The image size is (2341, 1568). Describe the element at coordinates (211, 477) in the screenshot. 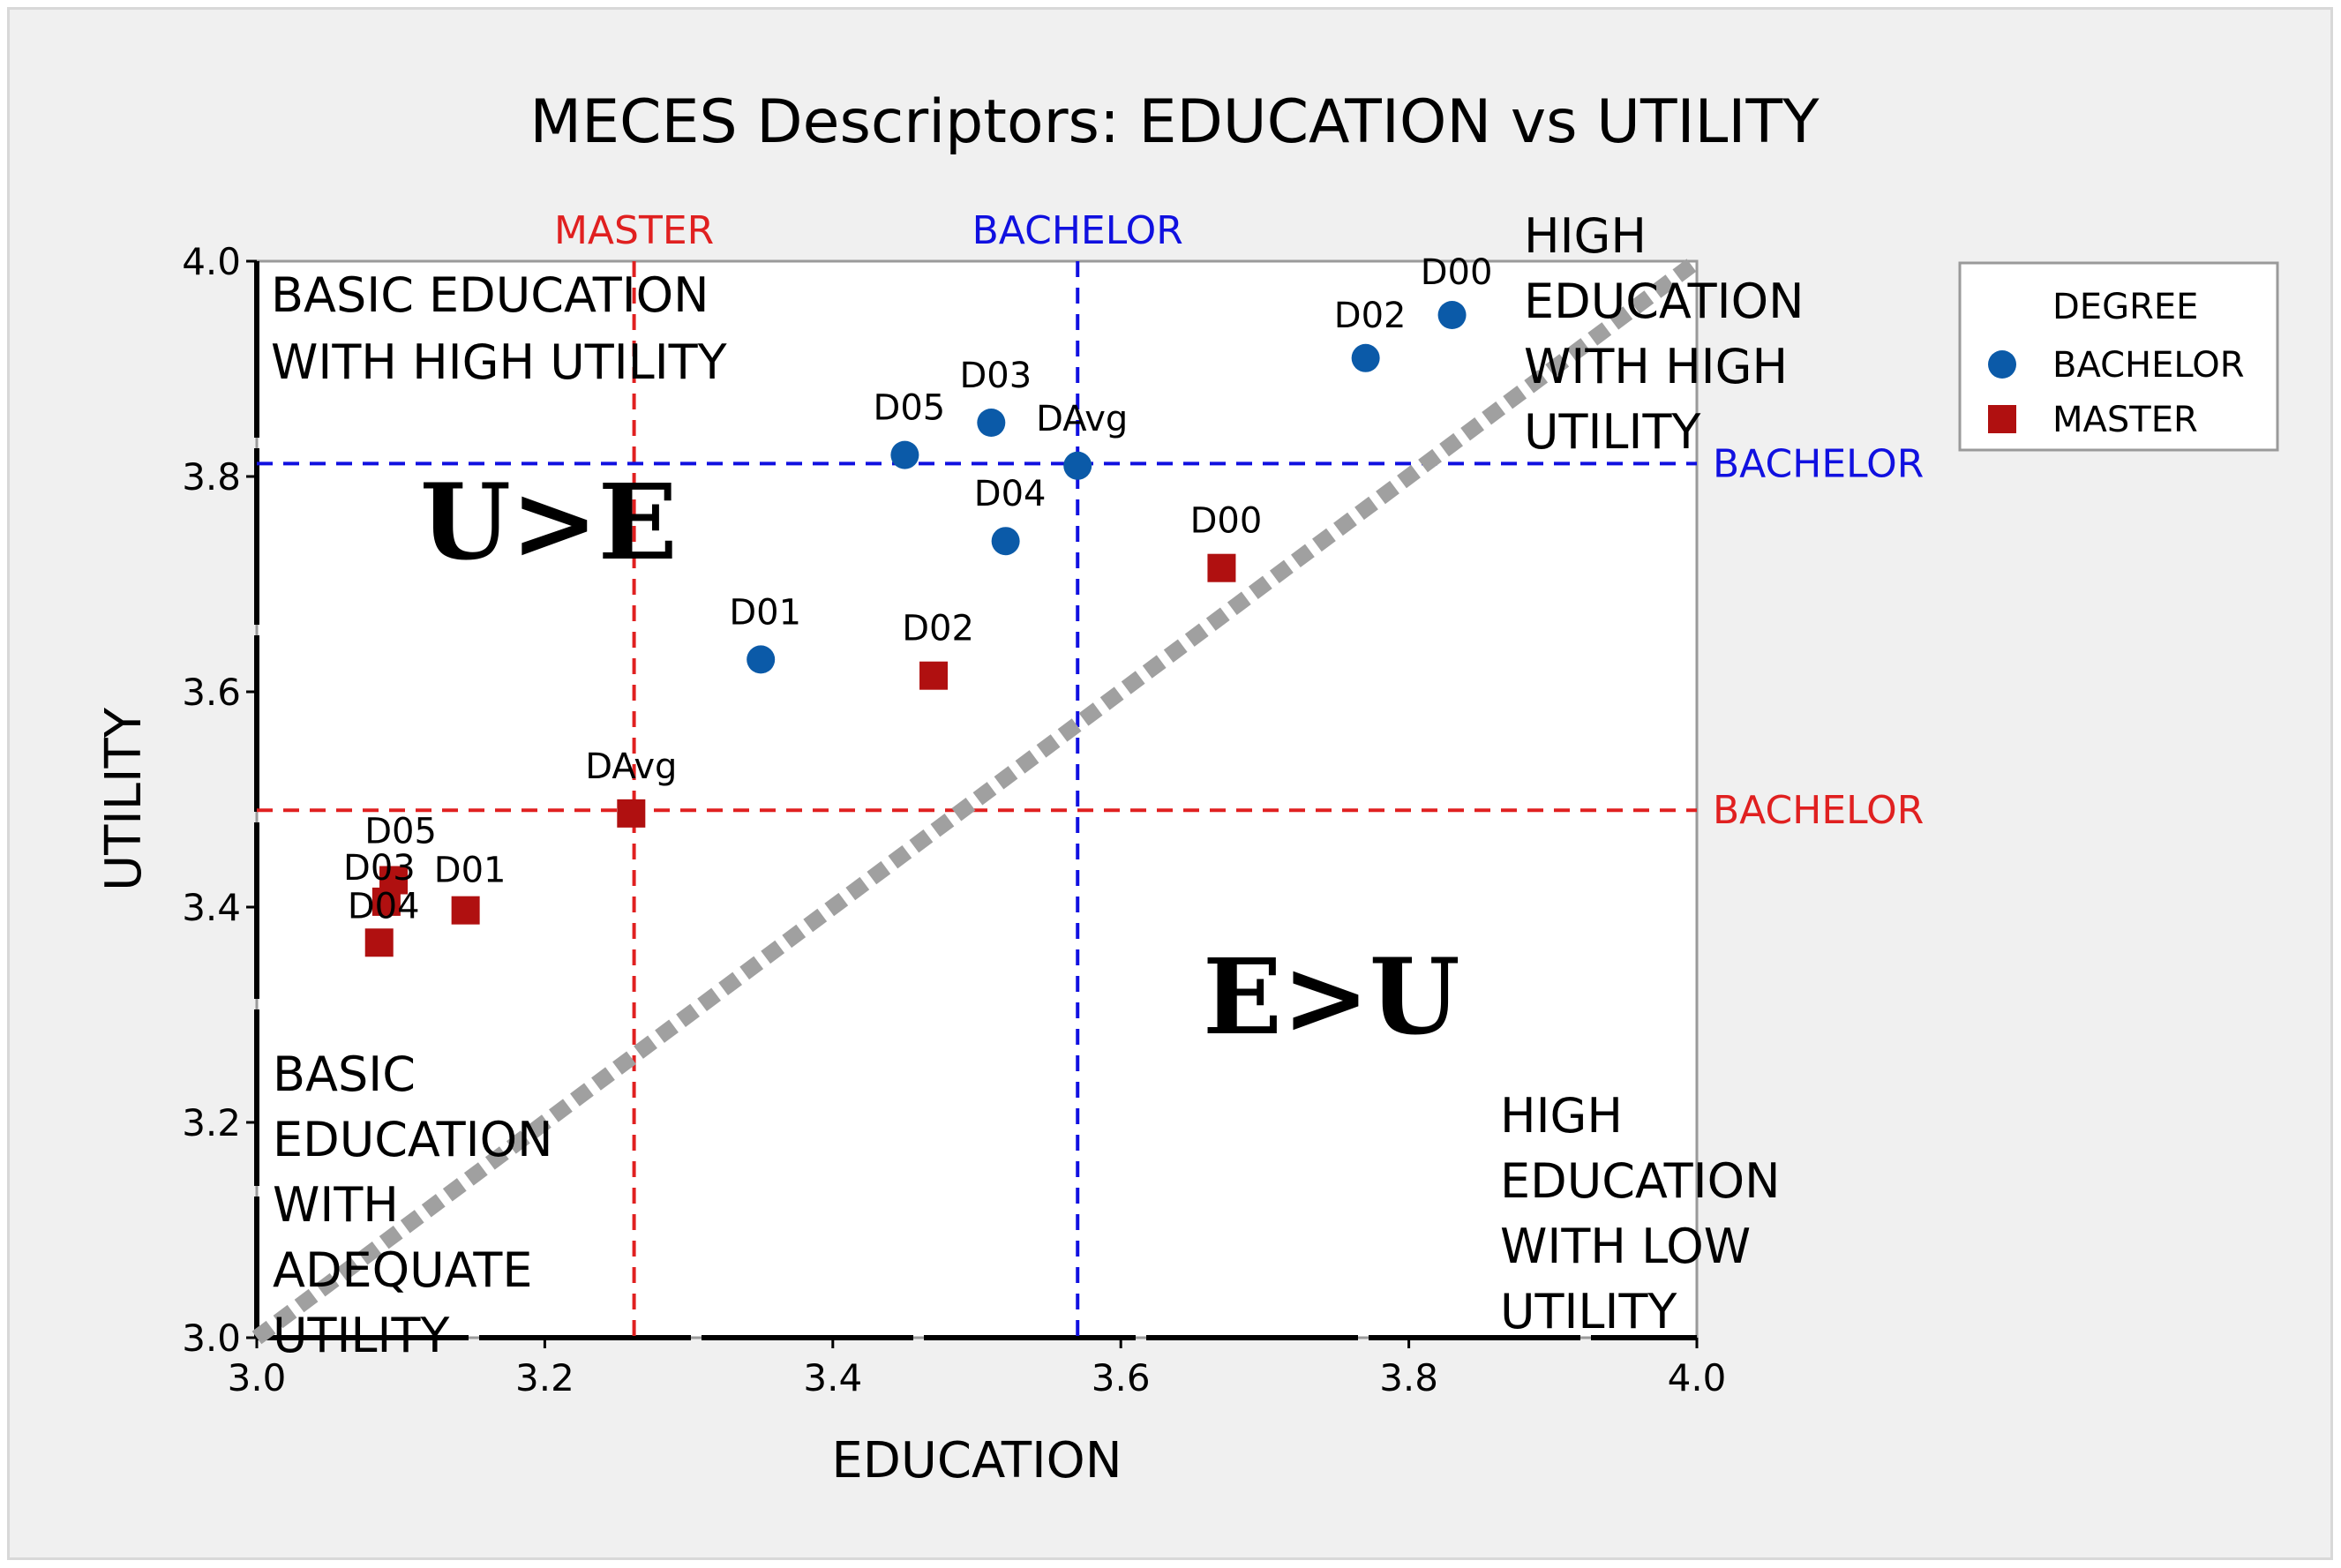

I see `y-tick-label: 3.8` at that location.